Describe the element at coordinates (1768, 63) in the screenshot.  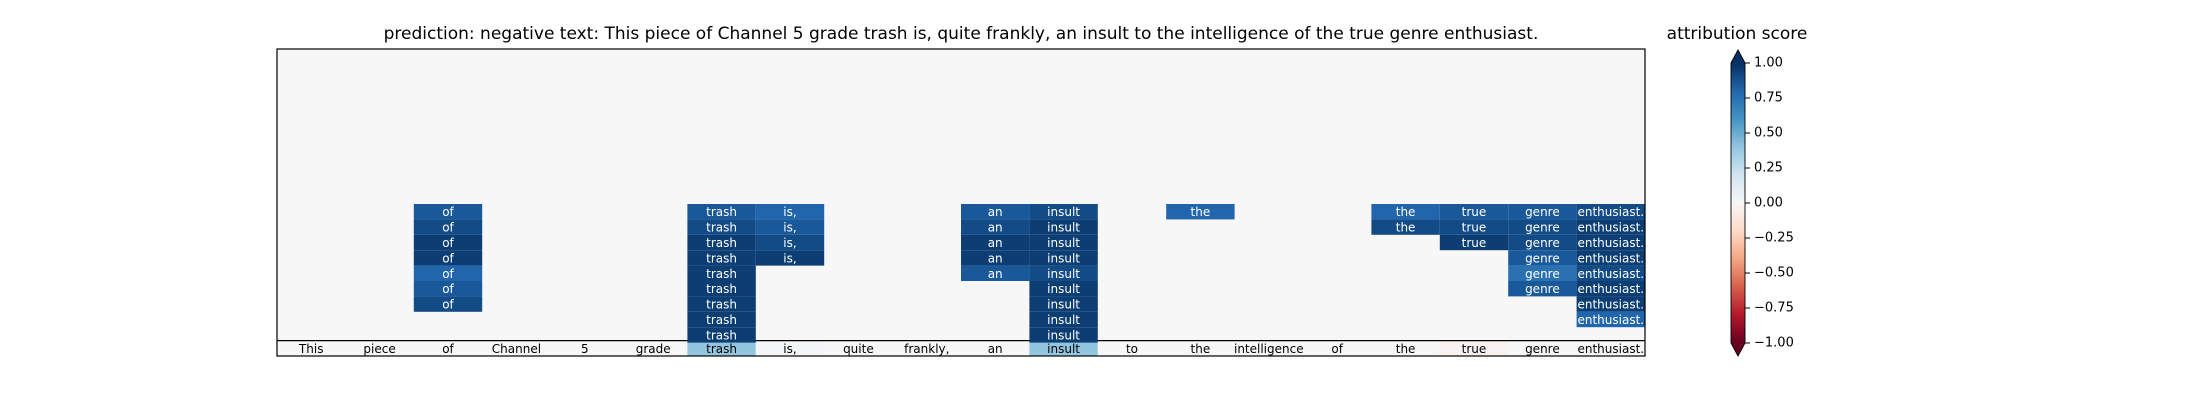
I see `colorbar-tick-label: 1.00` at that location.